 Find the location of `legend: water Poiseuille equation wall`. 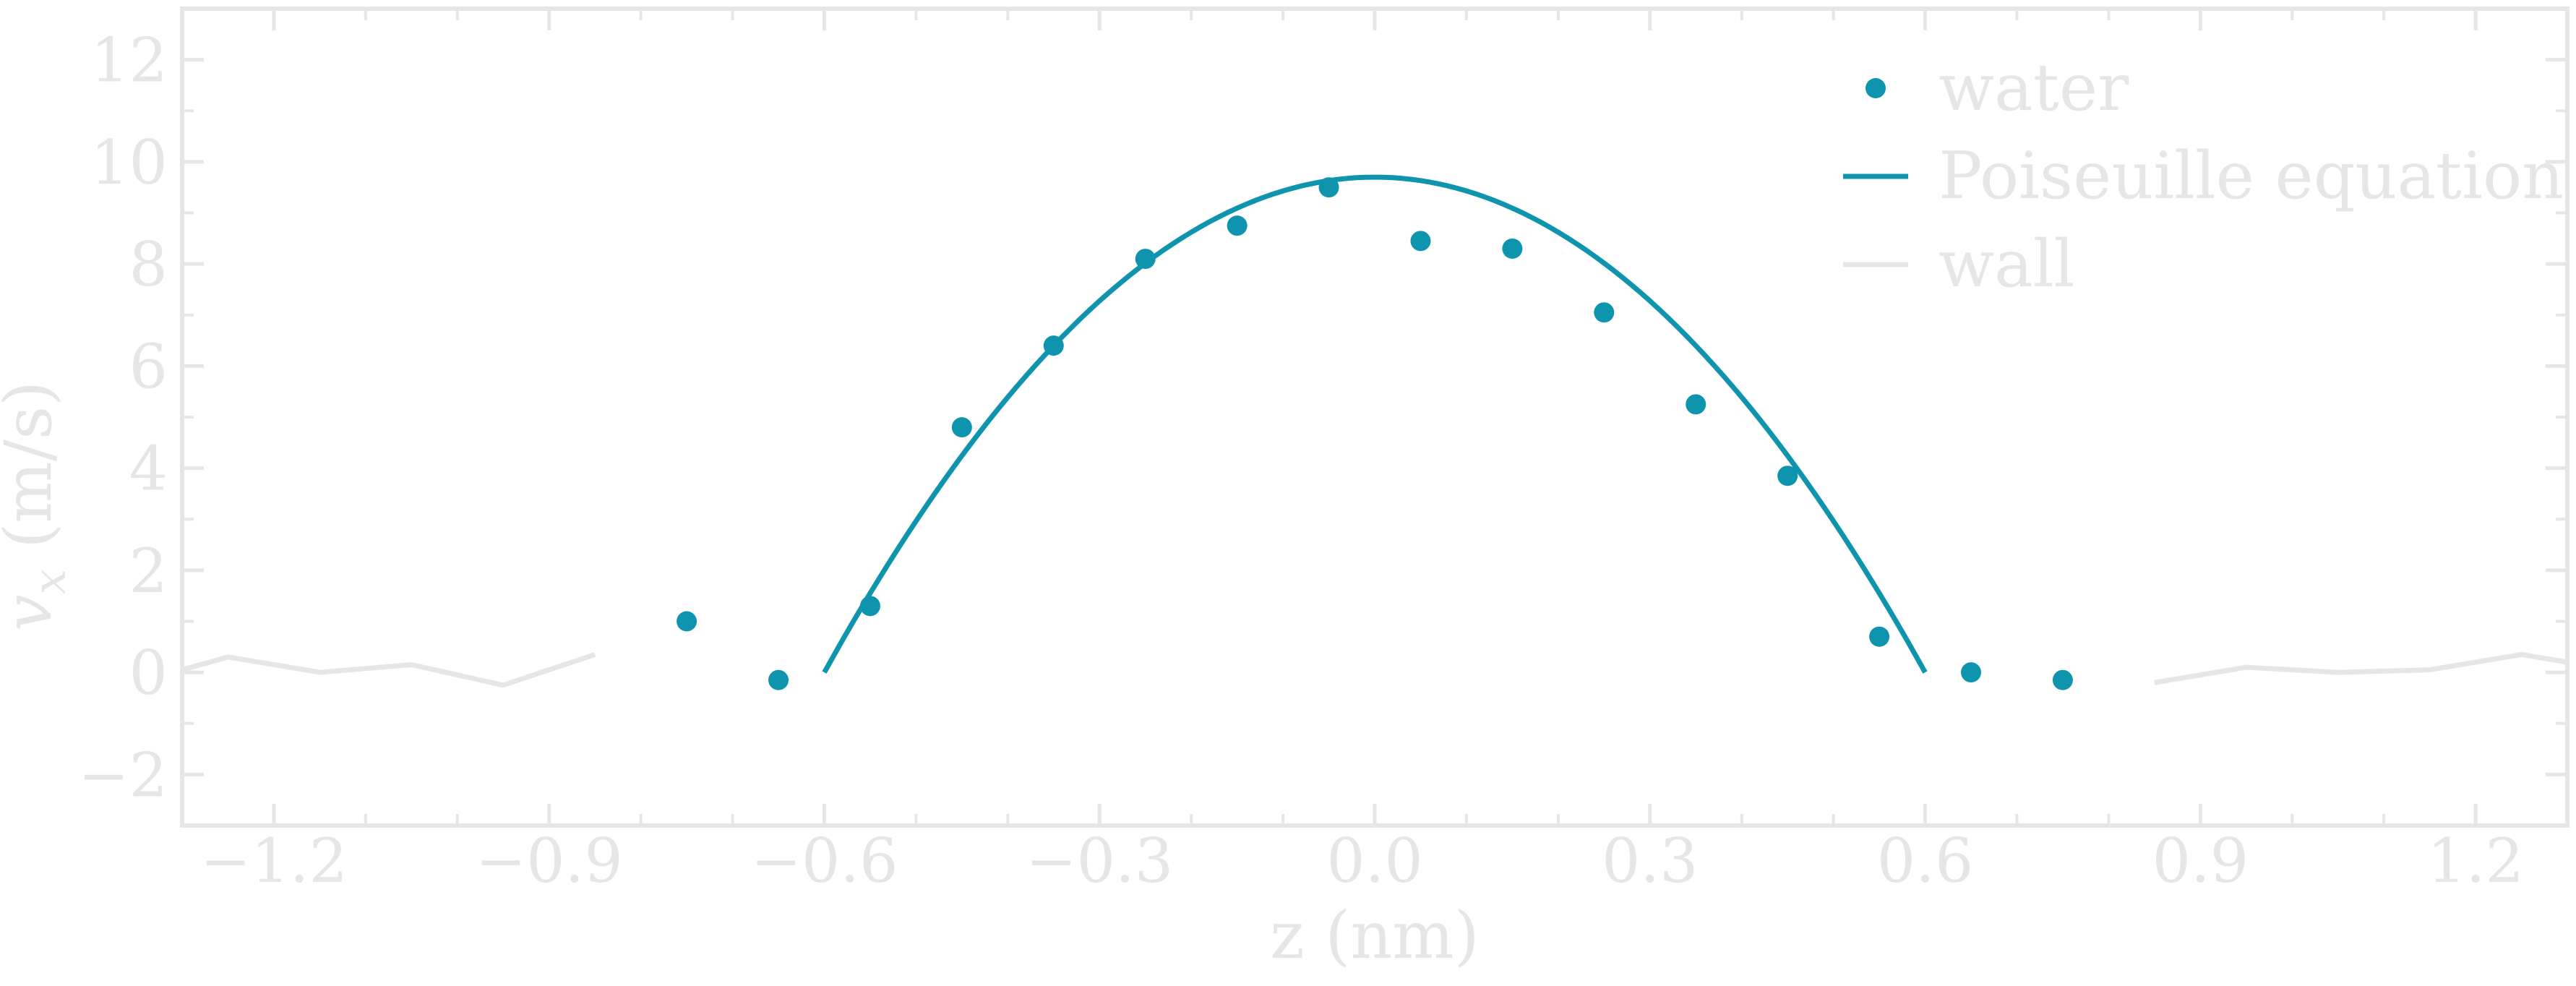

legend: water Poiseuille equation wall is located at coordinates (2204, 176).